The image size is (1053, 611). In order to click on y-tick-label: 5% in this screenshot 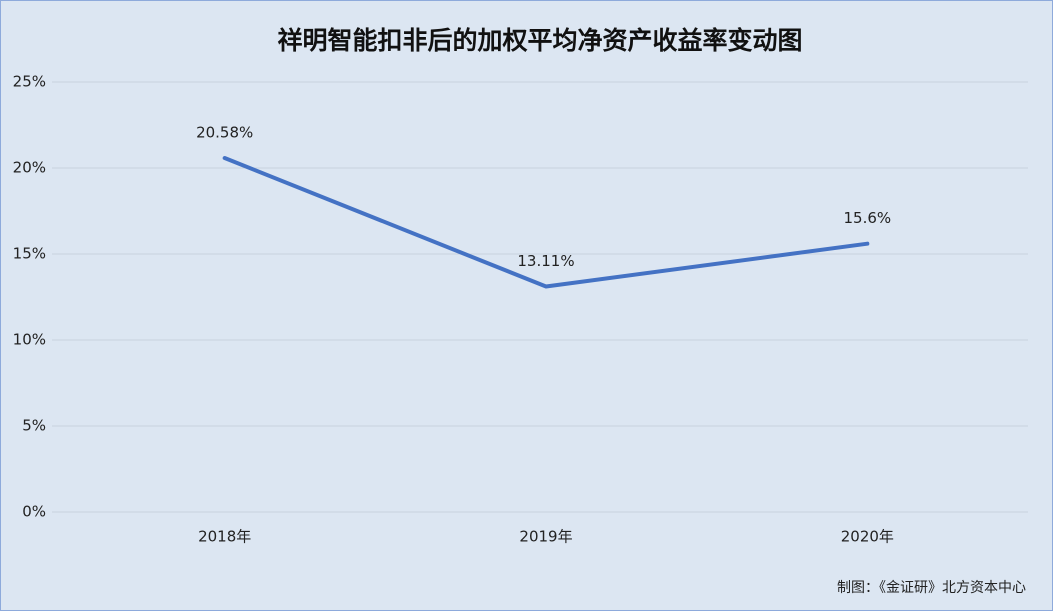, I will do `click(34, 426)`.